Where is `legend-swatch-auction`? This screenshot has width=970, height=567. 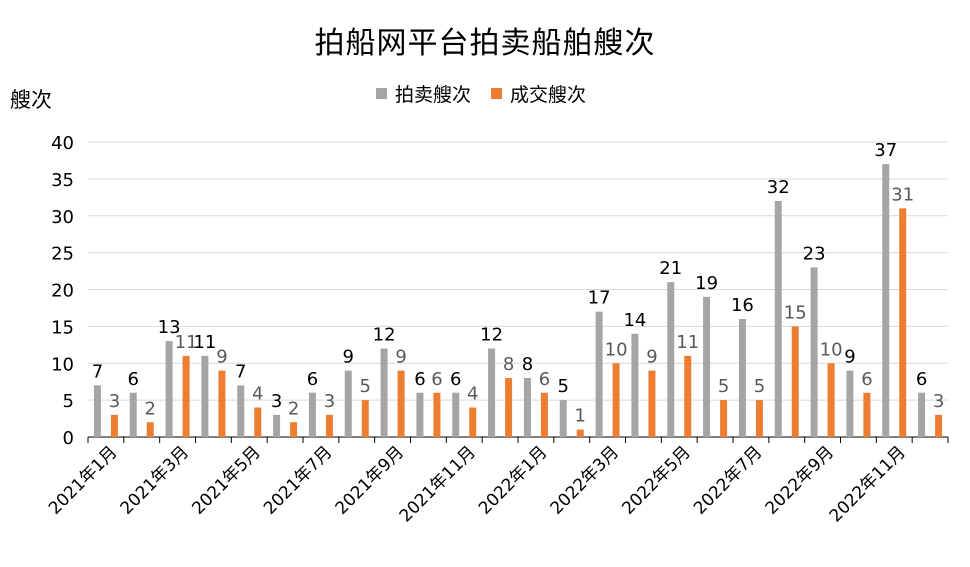 legend-swatch-auction is located at coordinates (381, 93).